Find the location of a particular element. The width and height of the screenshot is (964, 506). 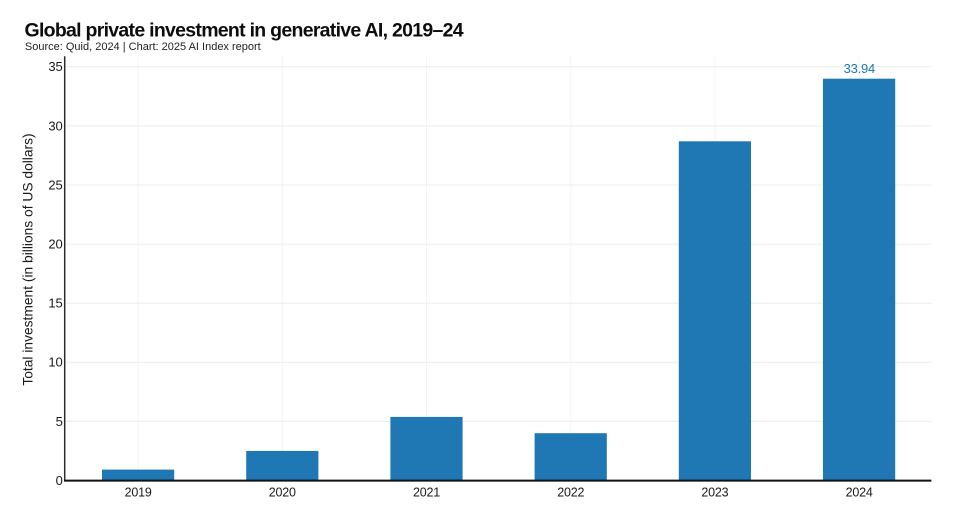

svg-text: 33.94 is located at coordinates (859, 68).